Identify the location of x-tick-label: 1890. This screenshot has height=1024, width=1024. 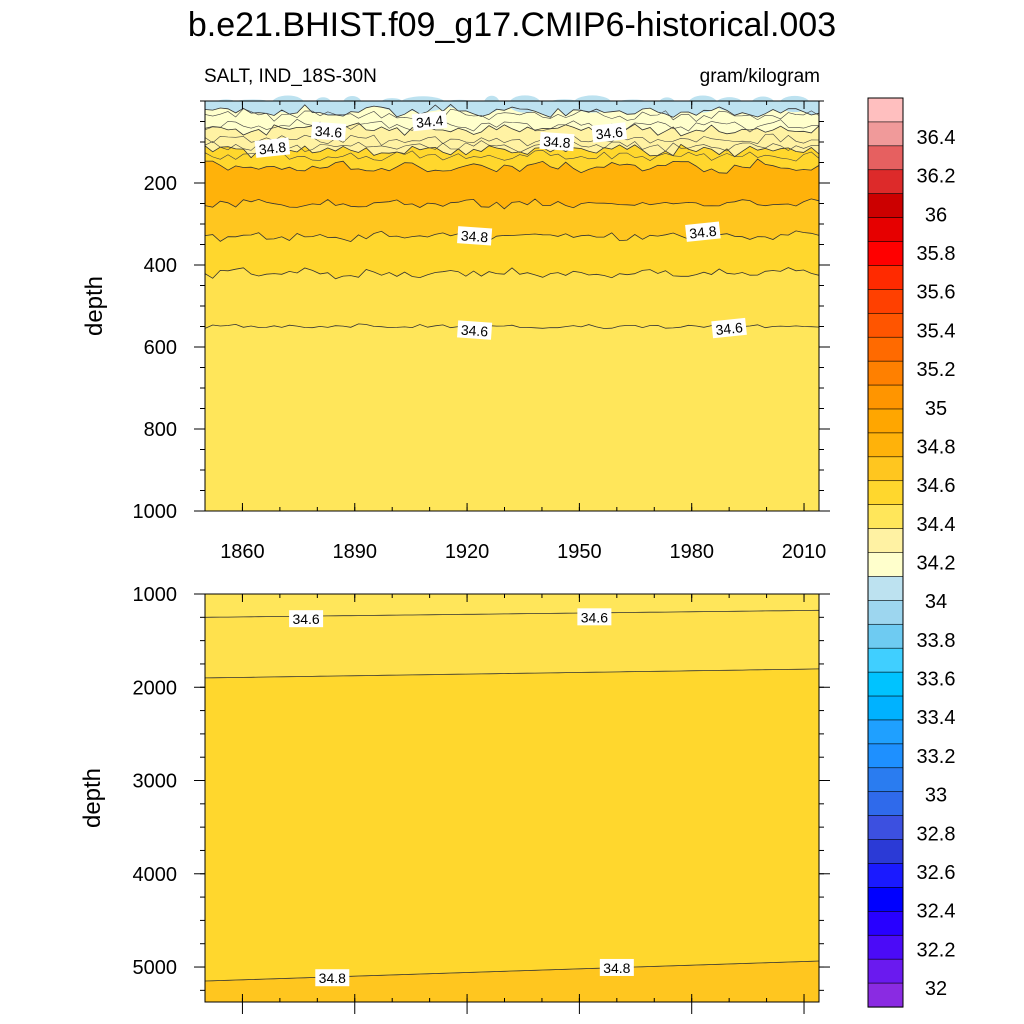
(355, 552).